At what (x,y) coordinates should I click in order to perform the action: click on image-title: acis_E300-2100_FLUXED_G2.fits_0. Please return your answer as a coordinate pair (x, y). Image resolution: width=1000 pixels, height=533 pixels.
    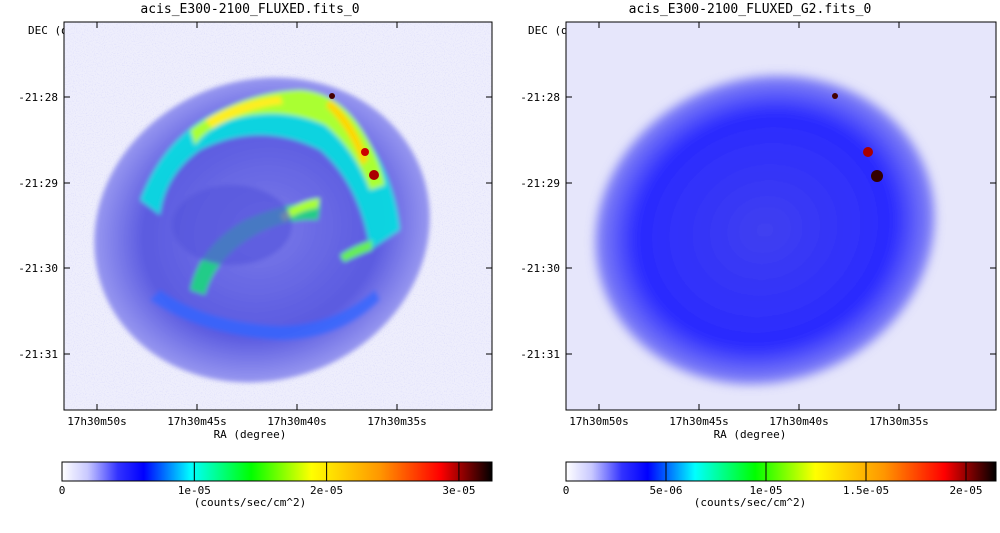
    Looking at the image, I should click on (750, 9).